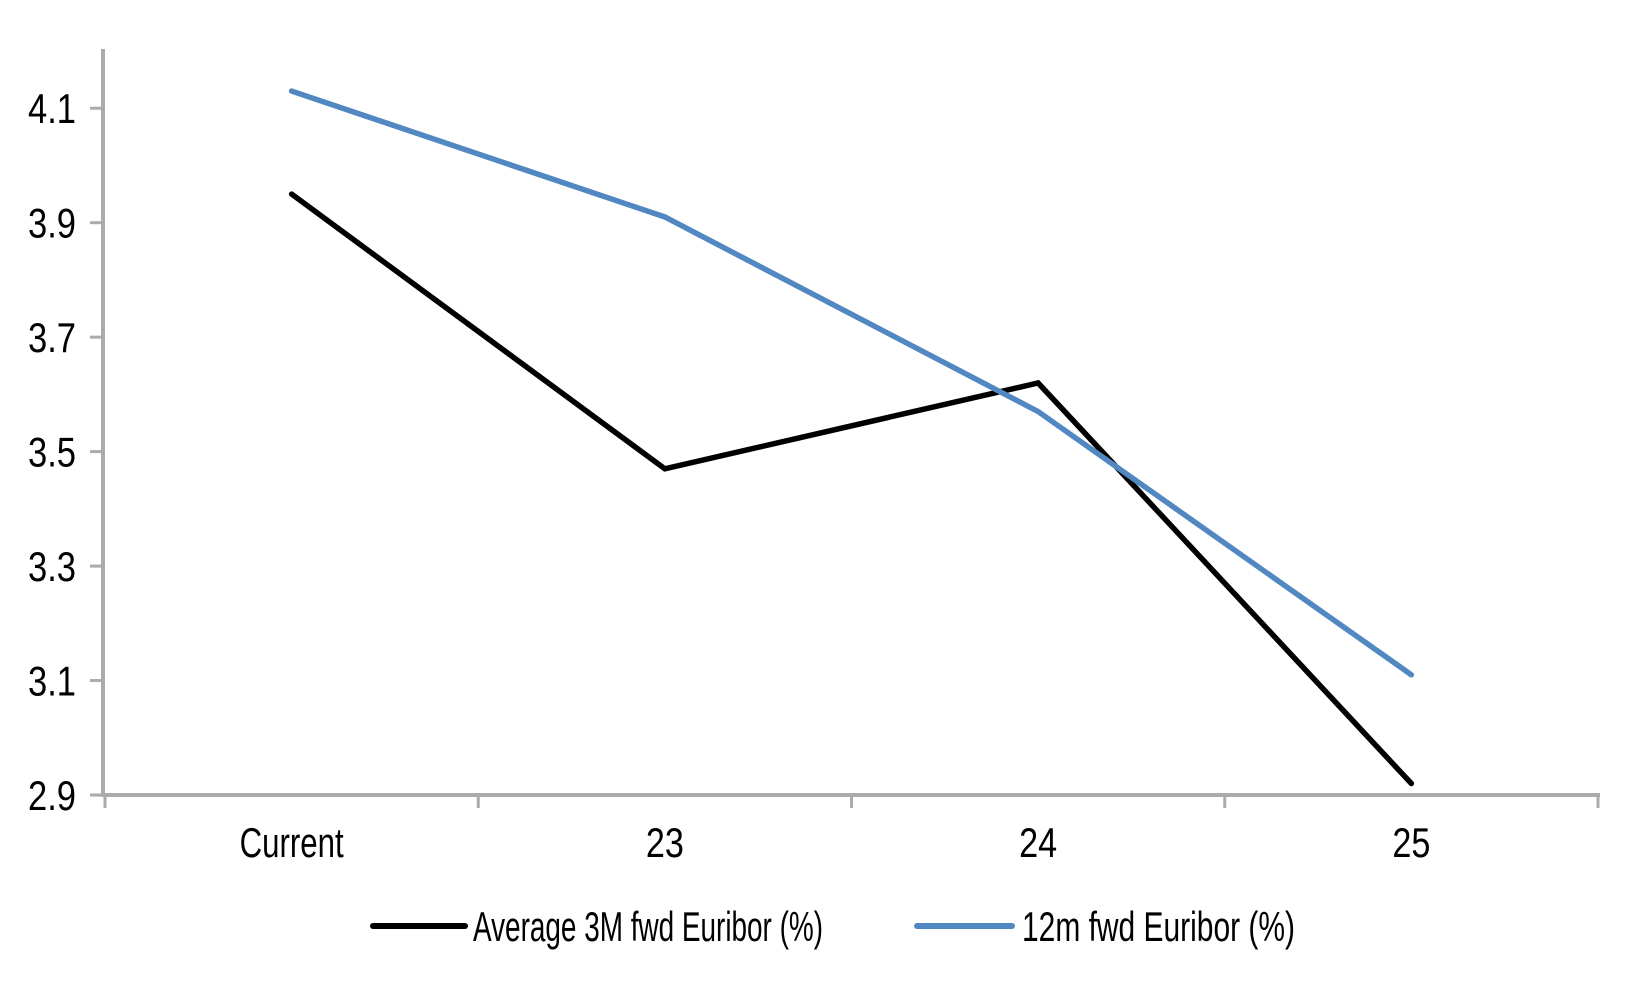 This screenshot has height=990, width=1652. What do you see at coordinates (665, 842) in the screenshot?
I see `x-tick-label: 23` at bounding box center [665, 842].